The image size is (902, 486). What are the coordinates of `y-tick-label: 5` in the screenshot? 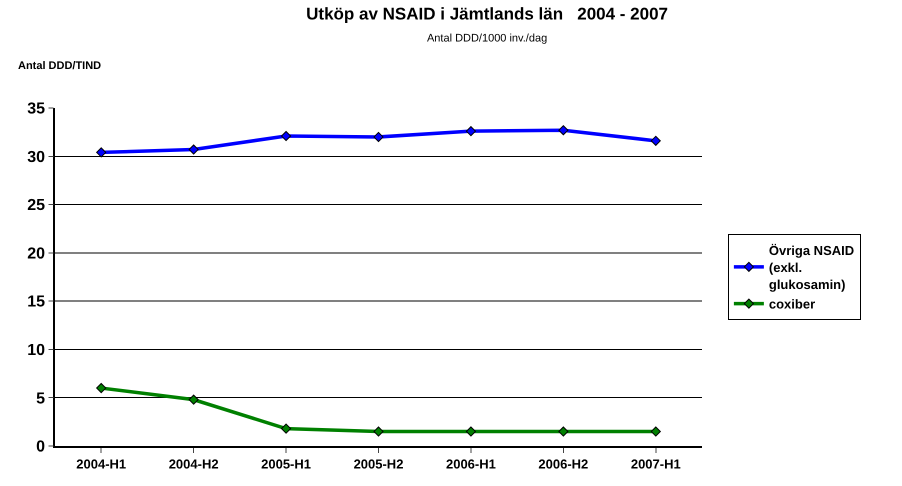 It's located at (41, 399).